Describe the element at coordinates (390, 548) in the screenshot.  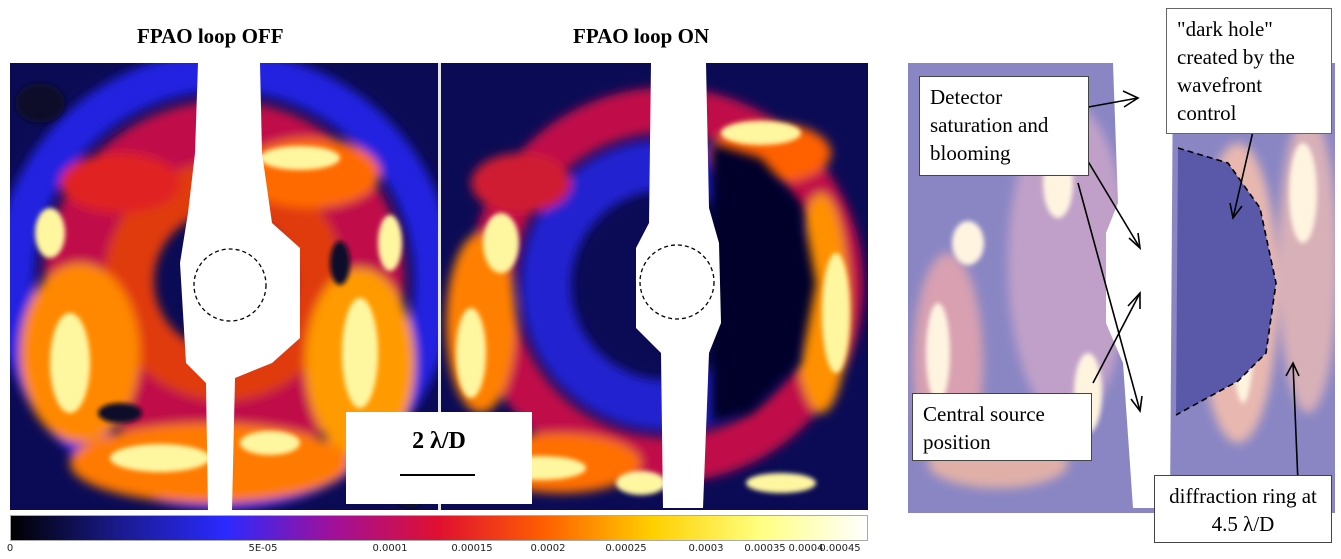
I see `colorbar-tick: 0.0001` at that location.